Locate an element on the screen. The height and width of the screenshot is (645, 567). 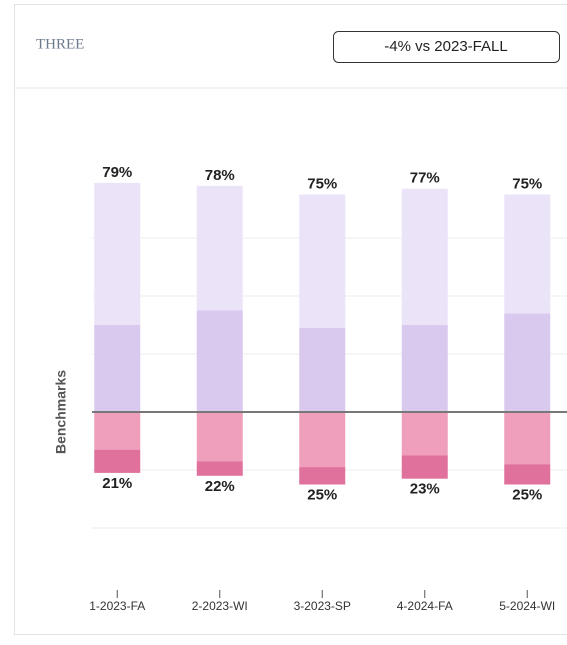
total-label: 23% is located at coordinates (425, 489).